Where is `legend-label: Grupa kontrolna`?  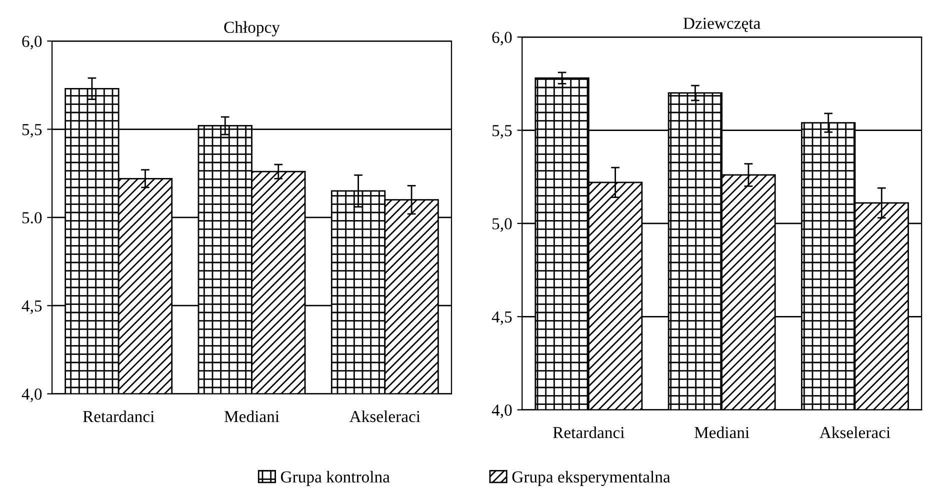
legend-label: Grupa kontrolna is located at coordinates (335, 478).